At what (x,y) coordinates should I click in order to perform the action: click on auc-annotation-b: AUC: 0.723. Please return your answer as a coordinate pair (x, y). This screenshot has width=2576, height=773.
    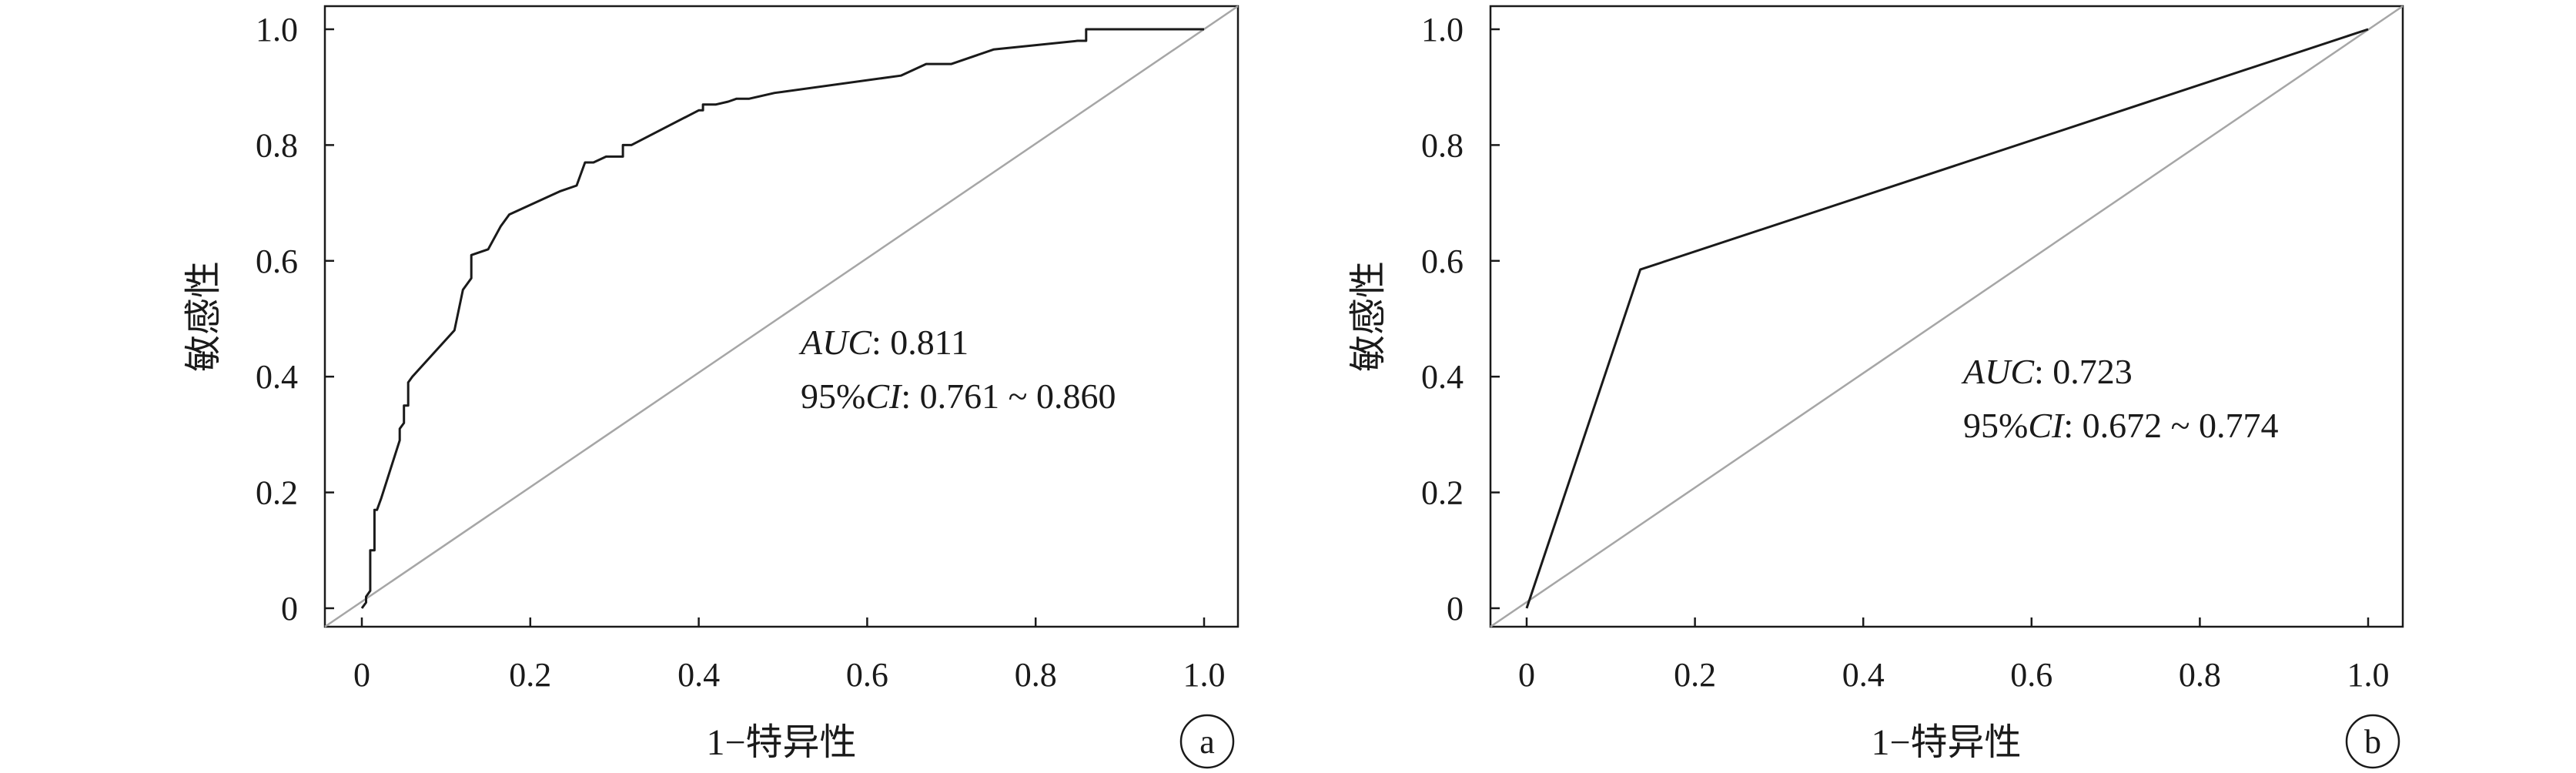
    Looking at the image, I should click on (2047, 371).